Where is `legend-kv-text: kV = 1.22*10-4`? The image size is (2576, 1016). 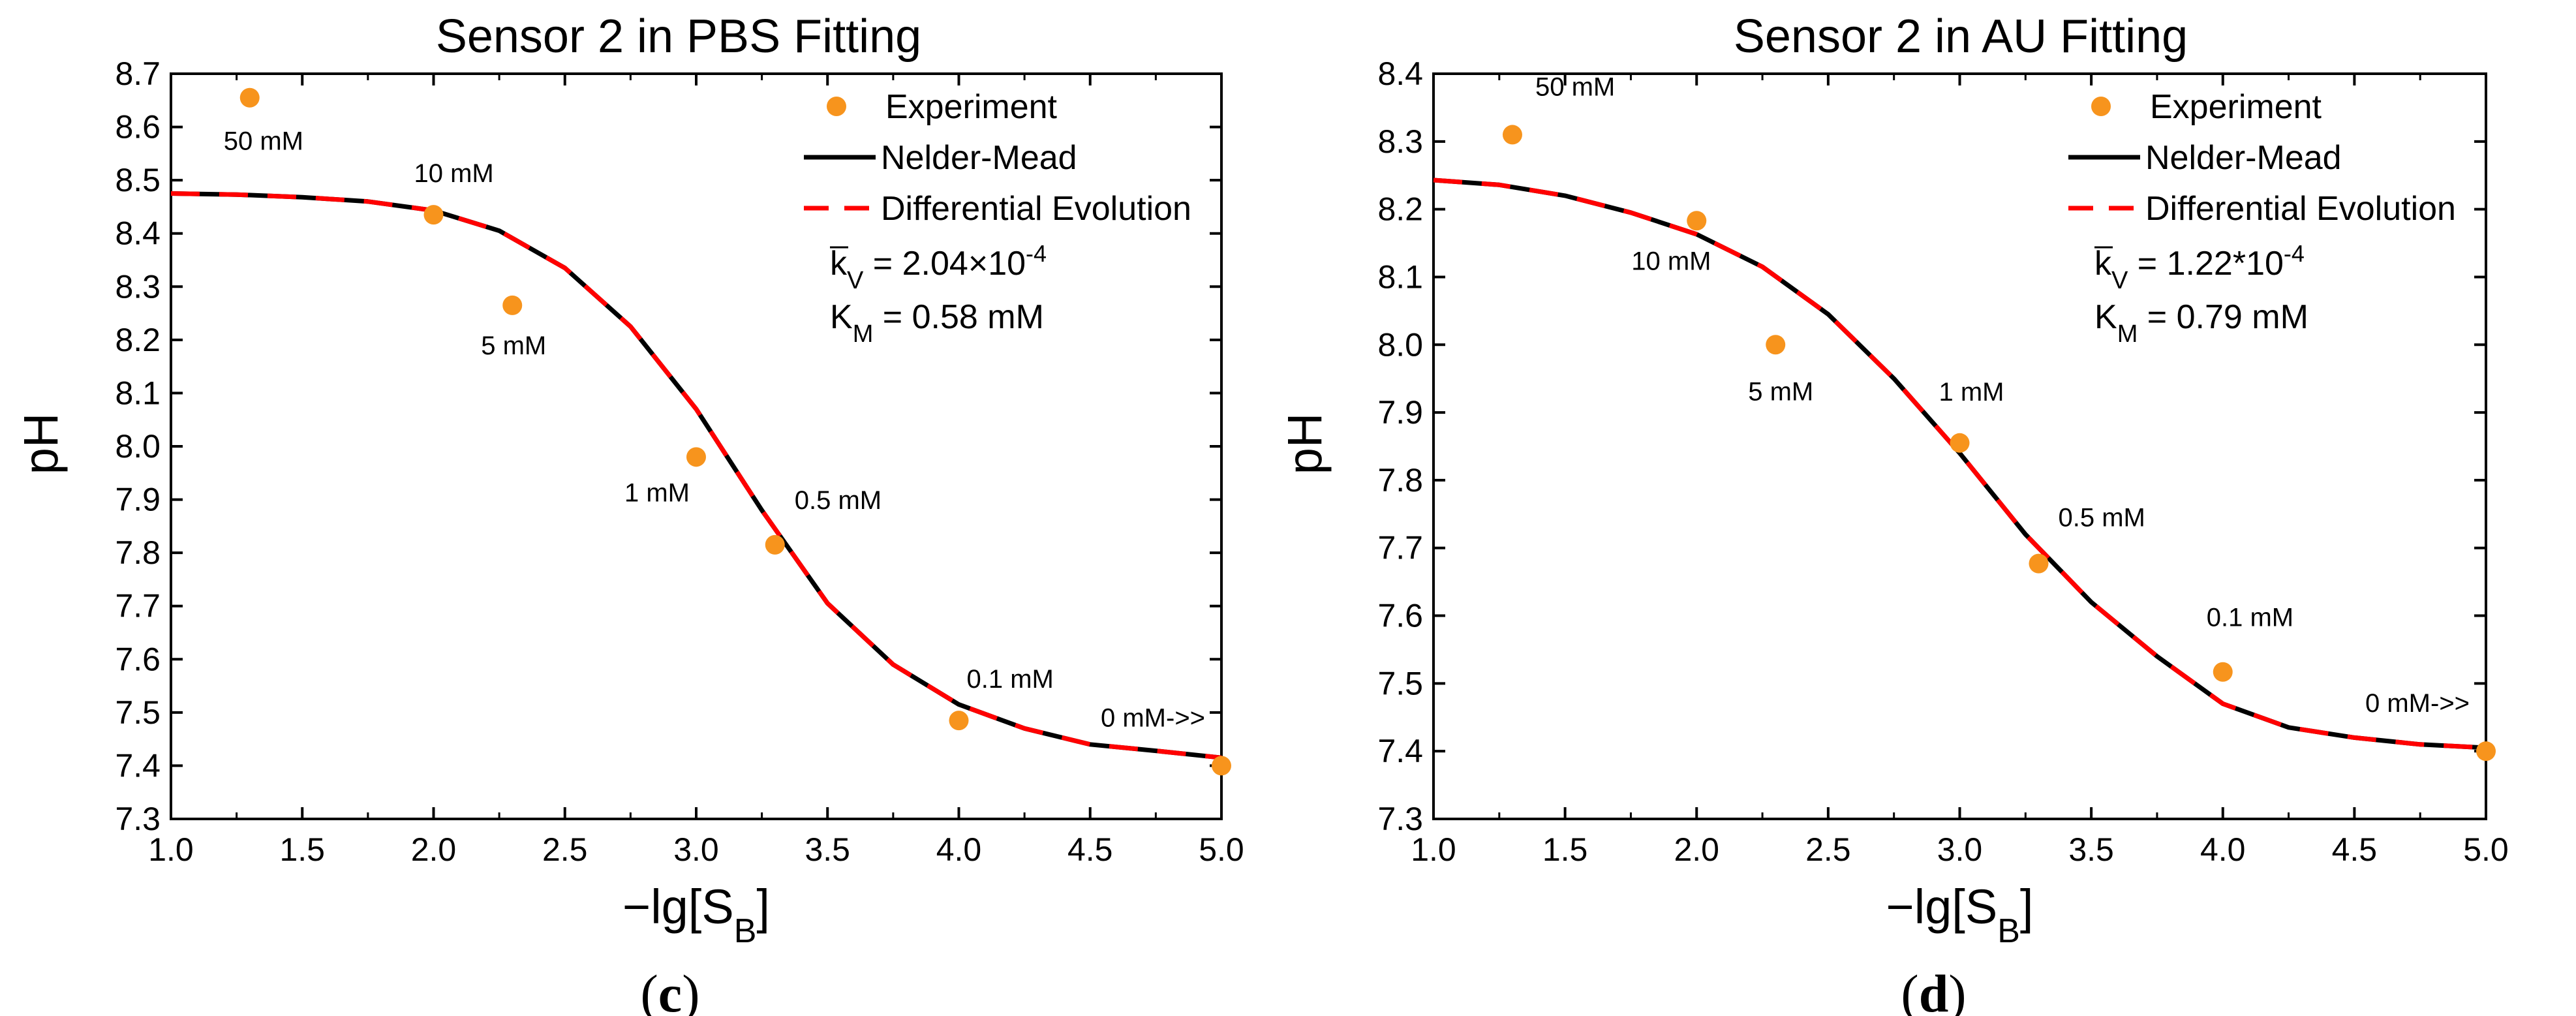
legend-kv-text: kV = 1.22*10-4 is located at coordinates (2199, 267).